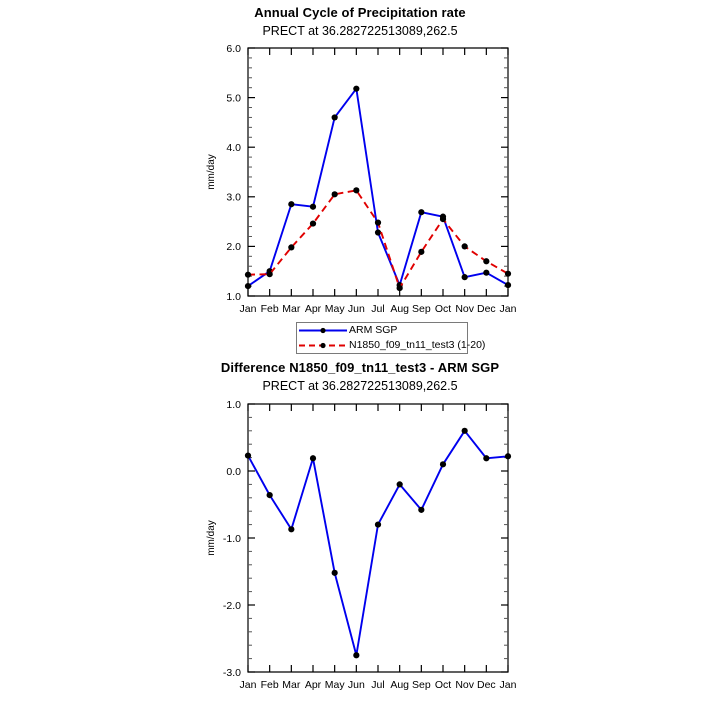 The image size is (720, 720). Describe the element at coordinates (233, 98) in the screenshot. I see `svg-text: 5.0` at that location.